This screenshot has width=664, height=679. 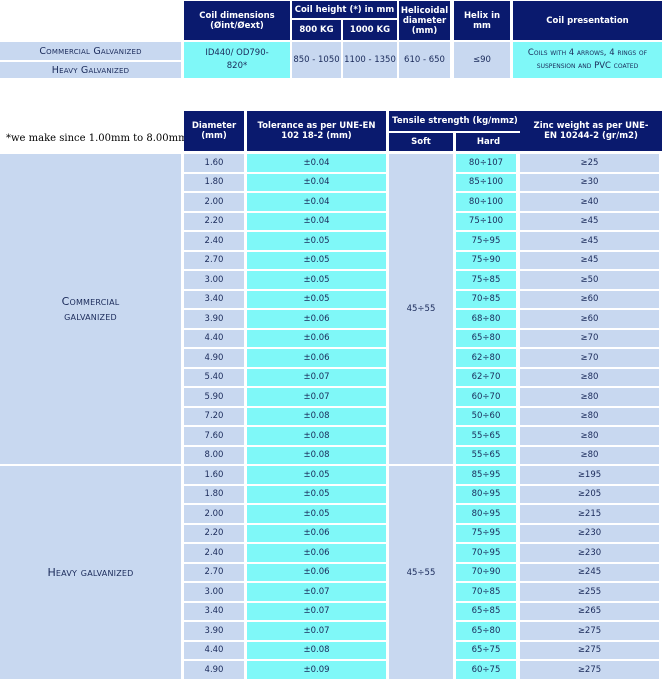 What do you see at coordinates (90, 51) in the screenshot?
I see `row-label-commercial: Commercial Galvanized` at bounding box center [90, 51].